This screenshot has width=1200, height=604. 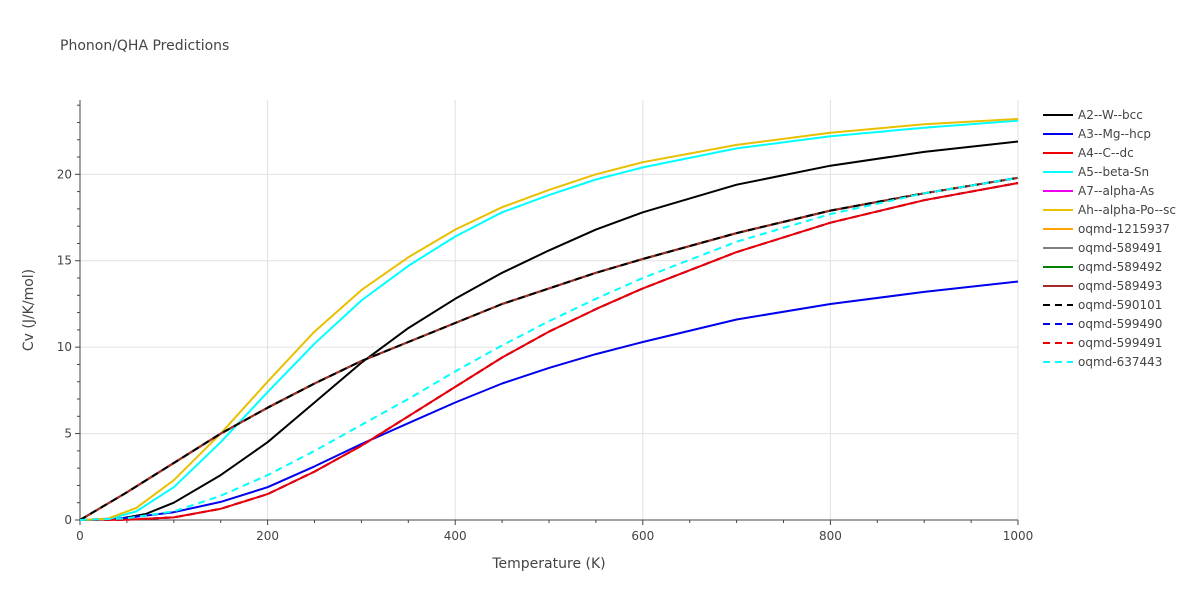 I want to click on y-tick-label: 20, so click(x=64, y=174).